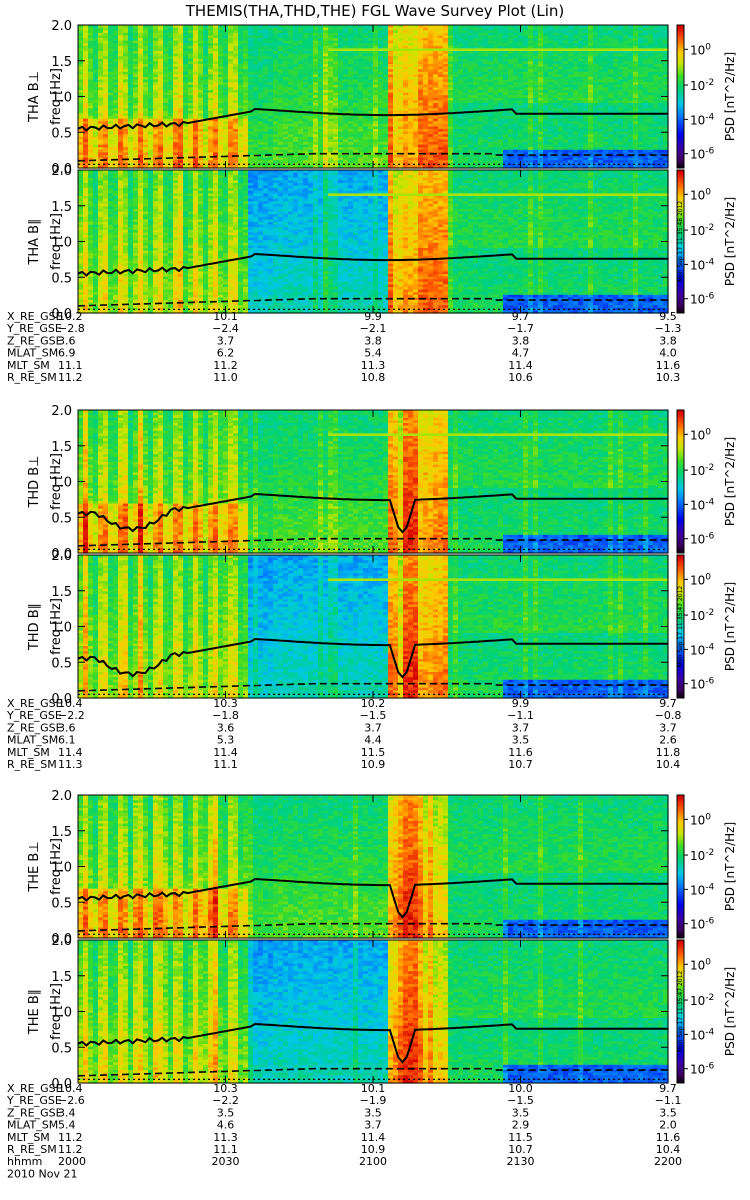 This screenshot has height=1200, width=750. What do you see at coordinates (520, 1137) in the screenshot?
I see `ephemeris-value: 11.5` at bounding box center [520, 1137].